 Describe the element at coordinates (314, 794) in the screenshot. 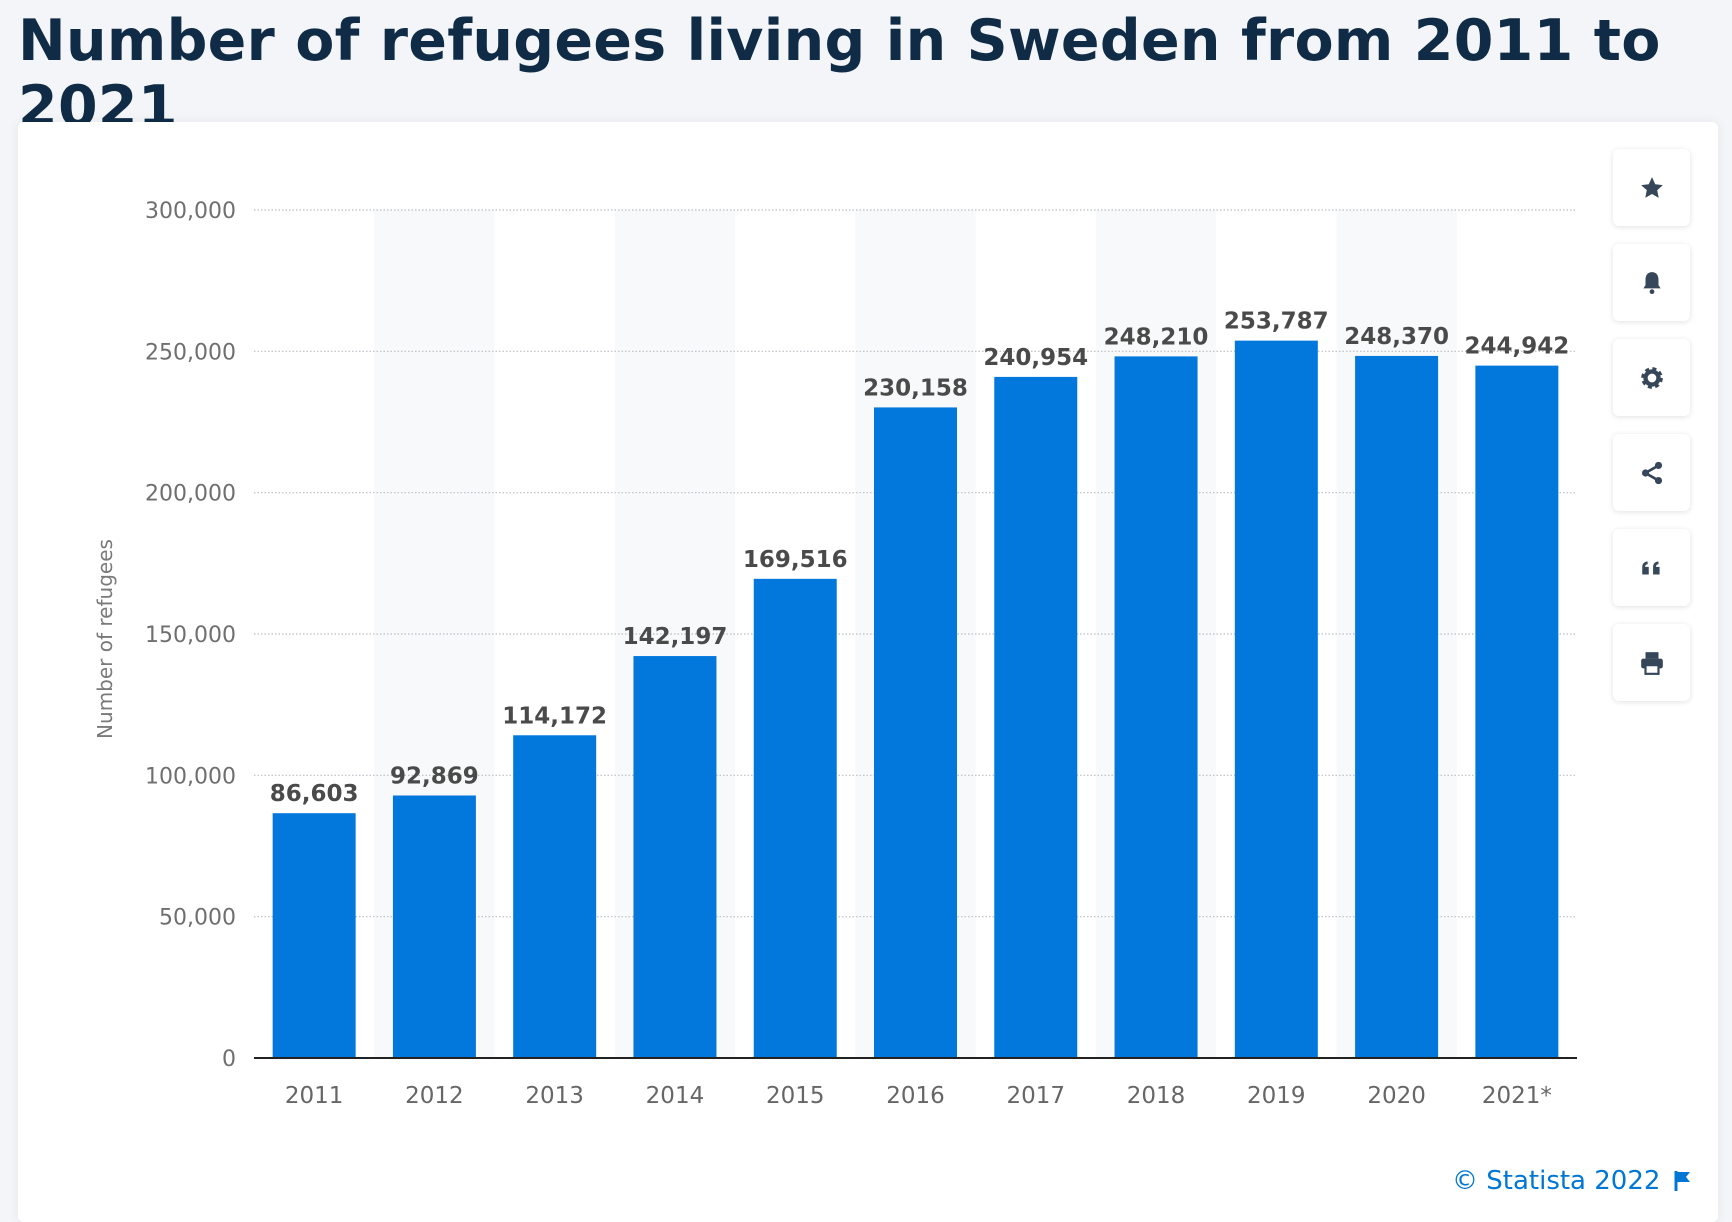

I see `data-label: 86,603` at that location.